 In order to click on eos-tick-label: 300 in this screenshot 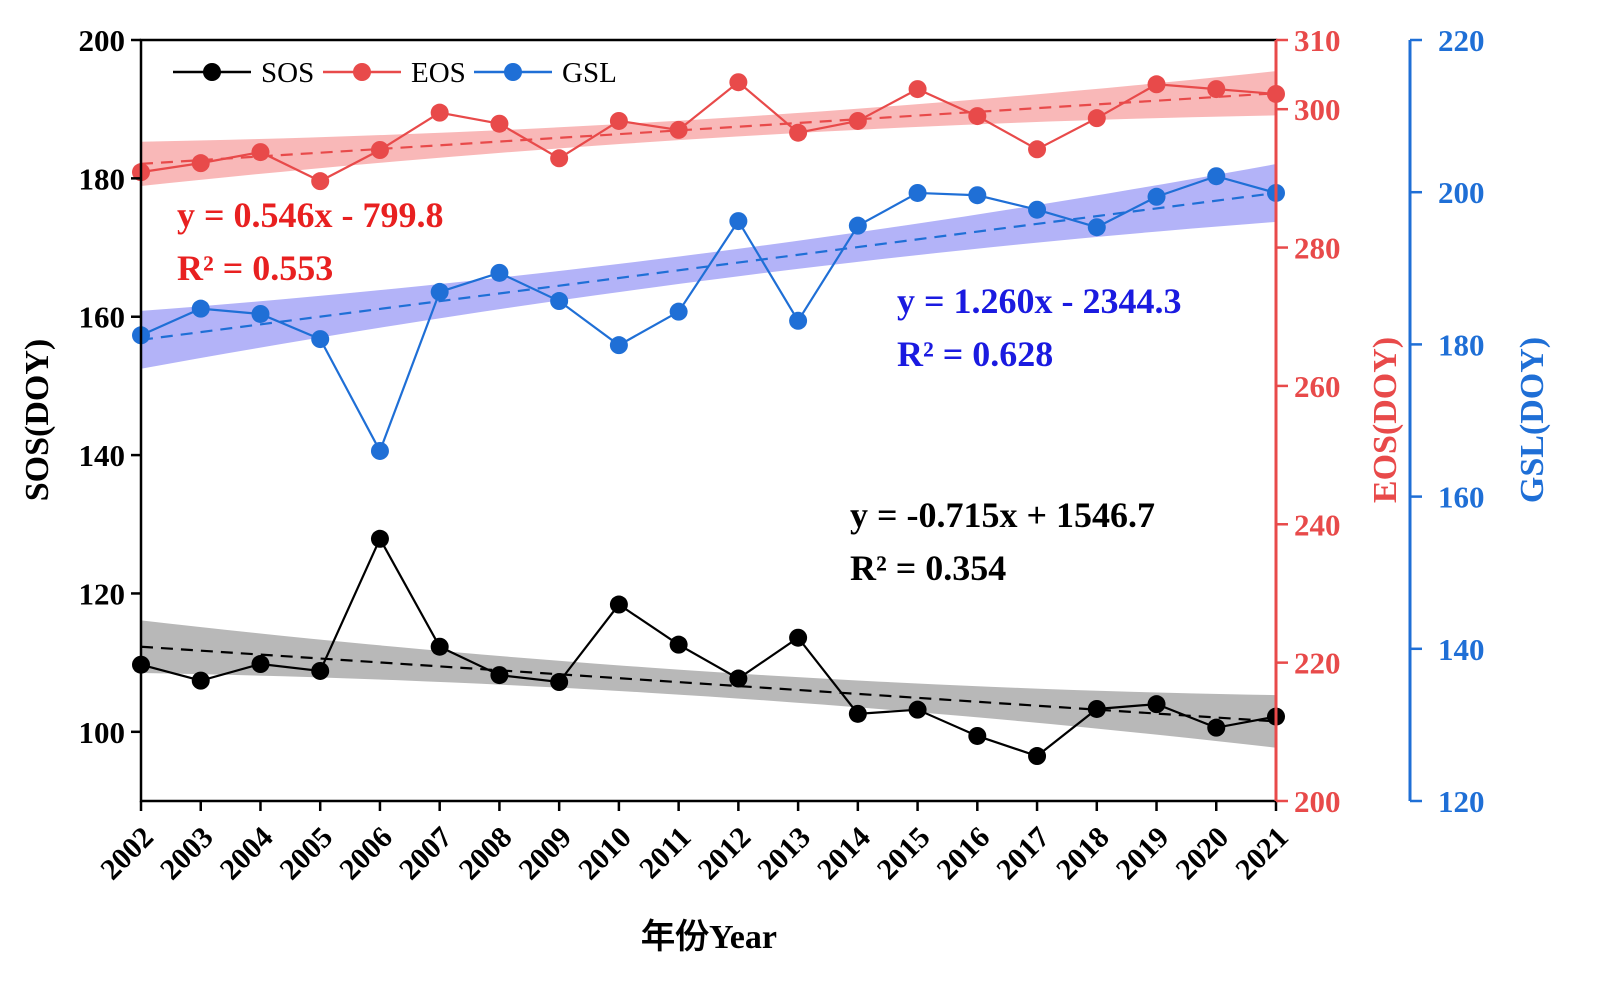, I will do `click(1317, 109)`.